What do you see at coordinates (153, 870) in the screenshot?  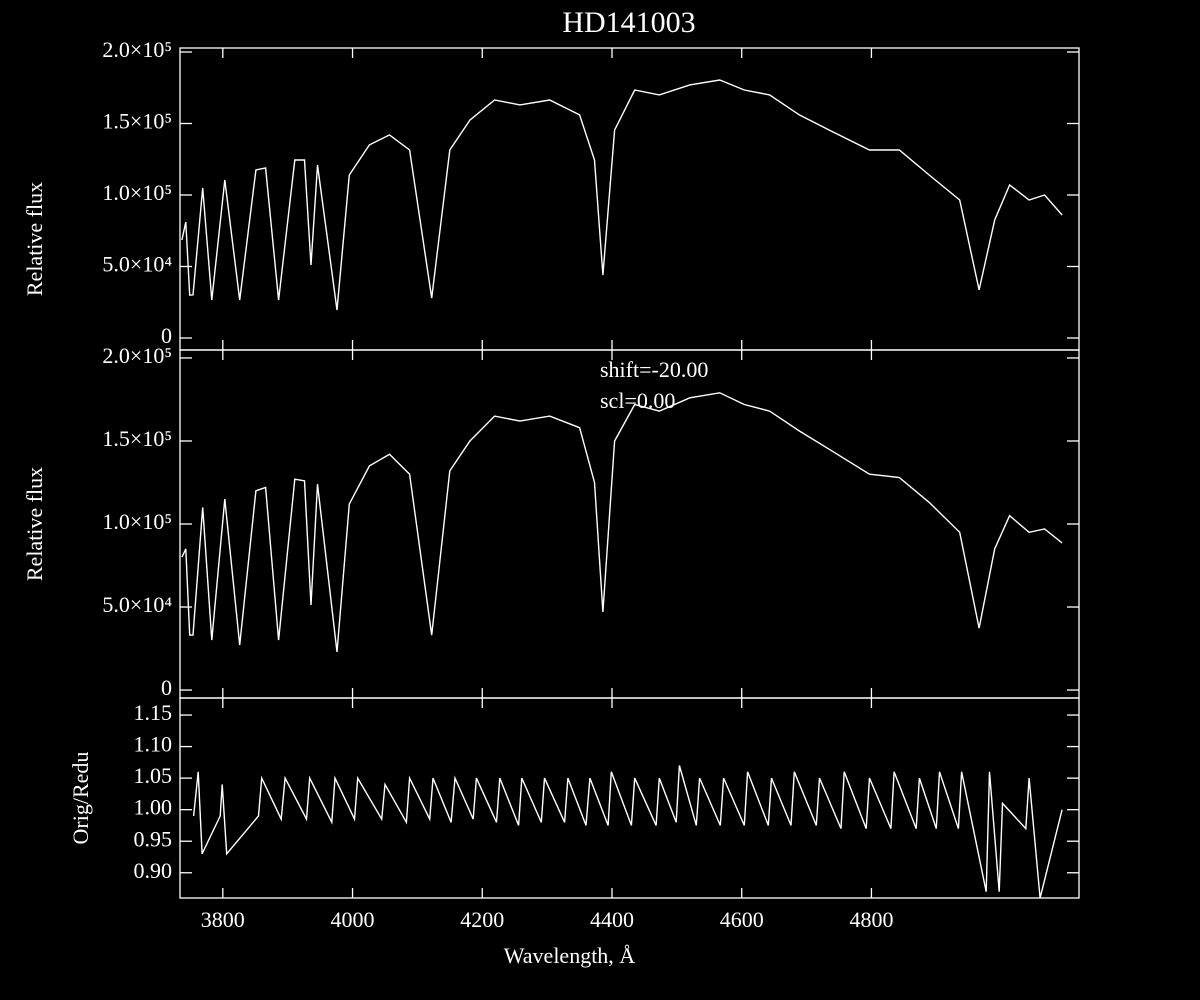 I see `y-tick-label: 0.90` at bounding box center [153, 870].